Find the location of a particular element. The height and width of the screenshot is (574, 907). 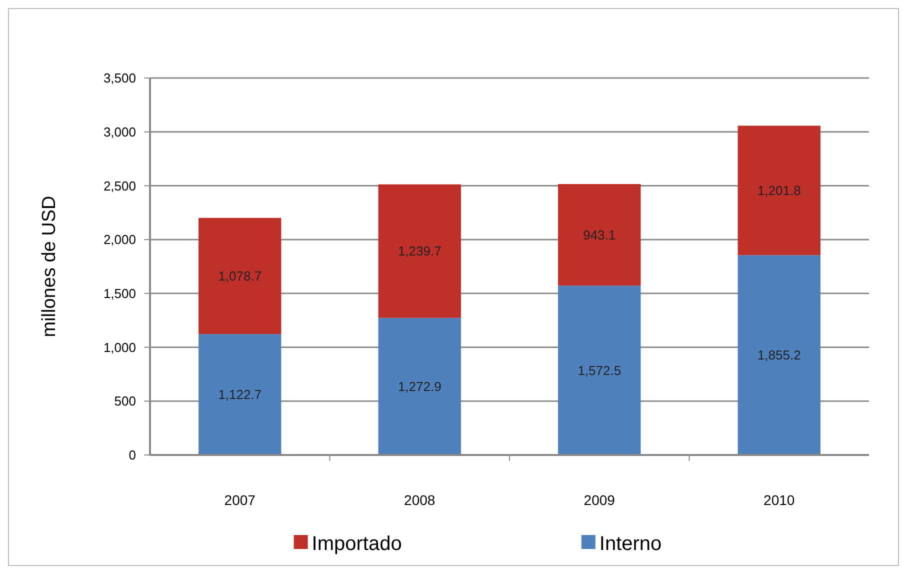

x-tick-label: 2009 is located at coordinates (600, 500).